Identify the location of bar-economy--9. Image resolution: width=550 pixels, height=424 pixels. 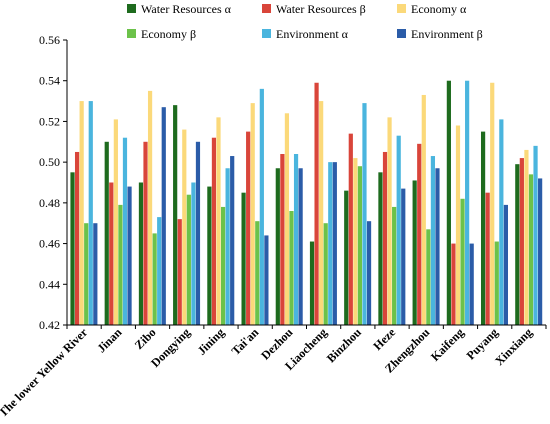
(389, 221).